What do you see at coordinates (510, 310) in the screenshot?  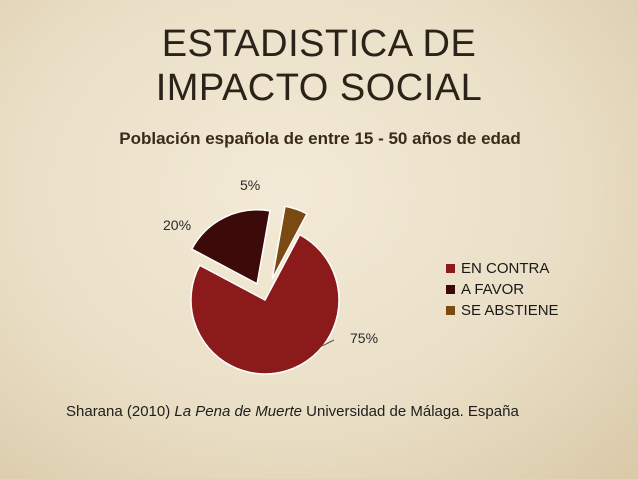 I see `legend-label: SE ABSTIENE` at bounding box center [510, 310].